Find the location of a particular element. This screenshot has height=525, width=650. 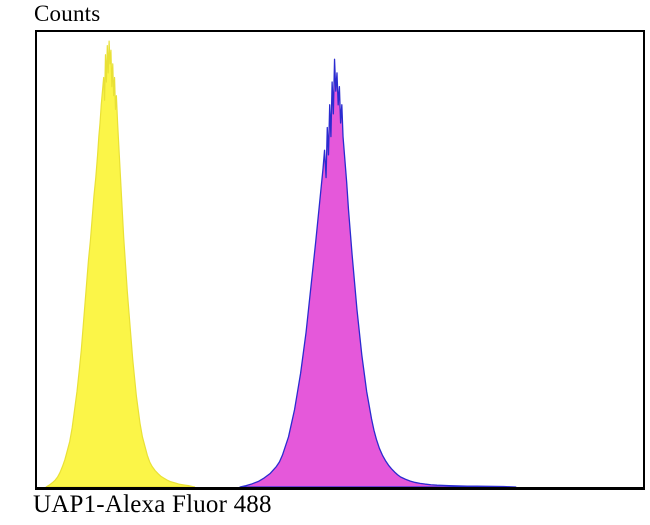

y-axis-label: Counts is located at coordinates (67, 13).